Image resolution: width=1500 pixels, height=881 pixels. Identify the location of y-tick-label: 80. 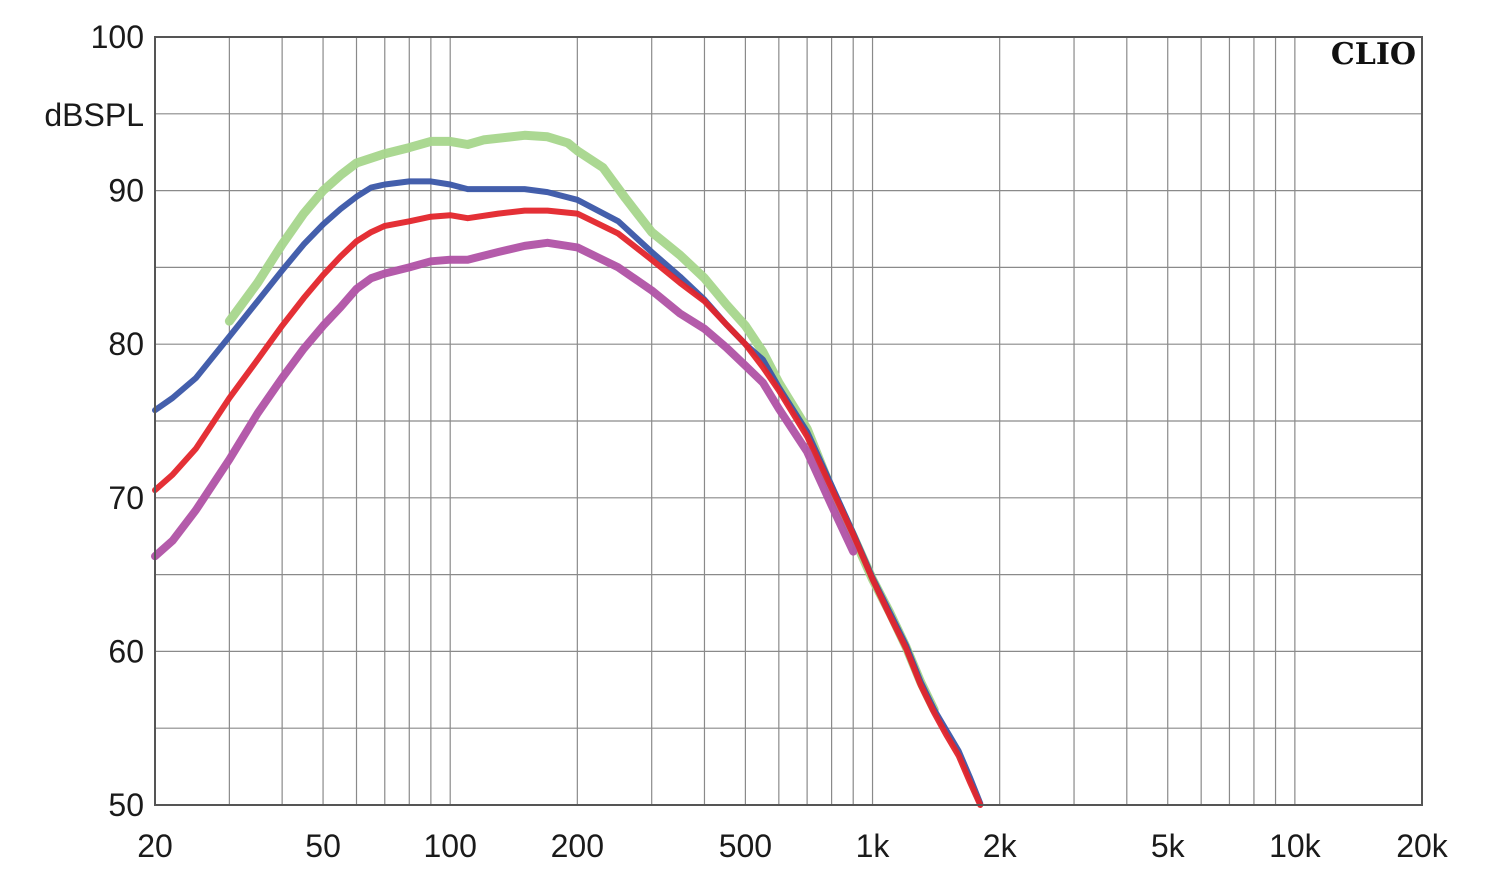
(126, 344).